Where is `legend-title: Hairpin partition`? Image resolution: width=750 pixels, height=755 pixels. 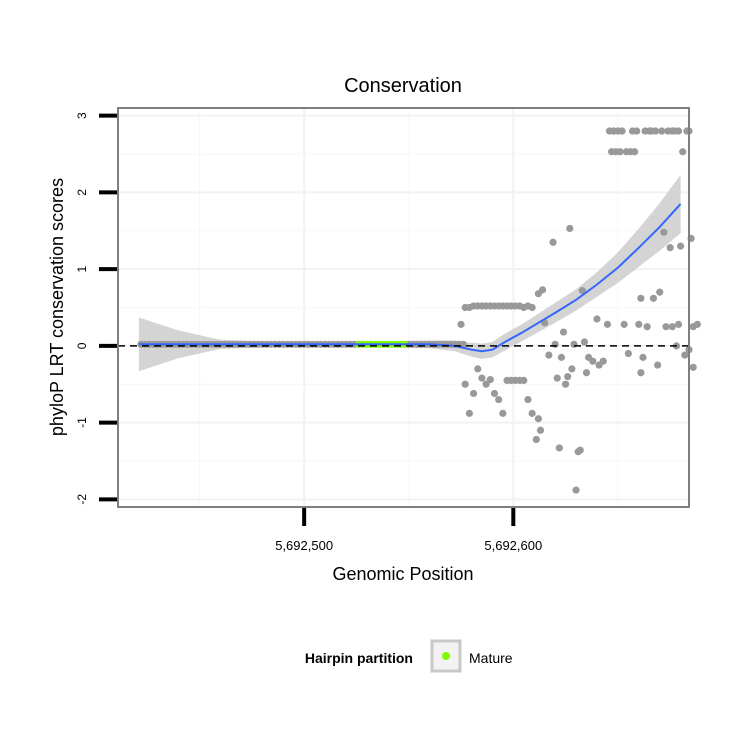
legend-title: Hairpin partition is located at coordinates (359, 658).